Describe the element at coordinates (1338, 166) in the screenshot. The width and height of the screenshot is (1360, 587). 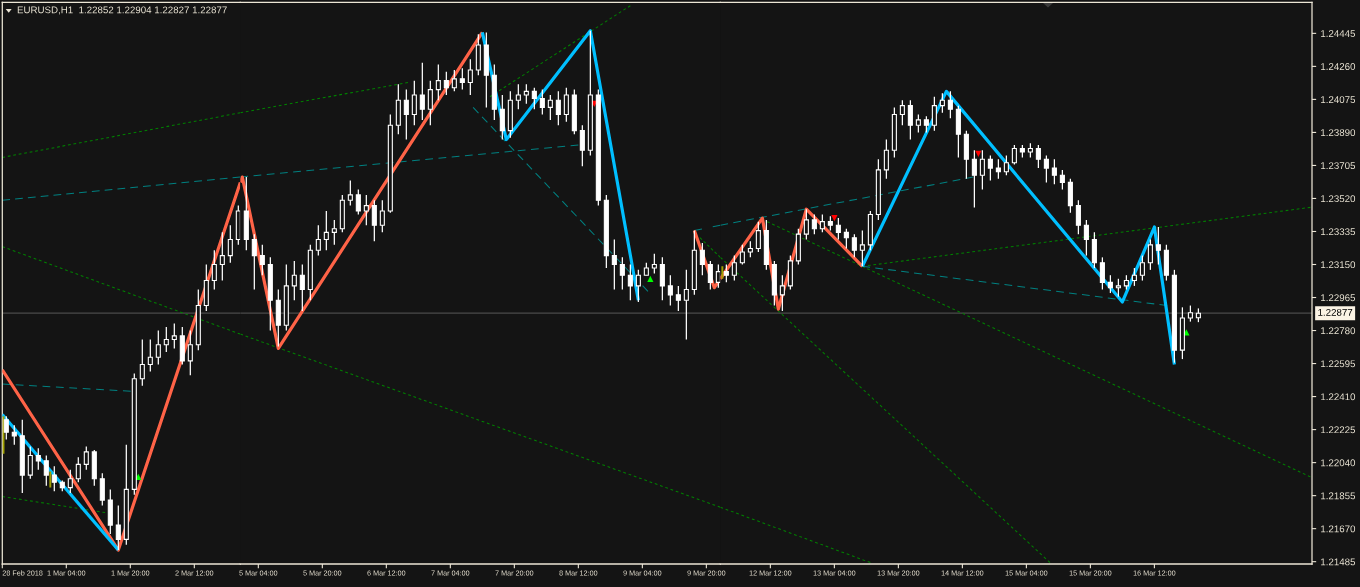
I see `y-tick-label: 1.23705` at that location.